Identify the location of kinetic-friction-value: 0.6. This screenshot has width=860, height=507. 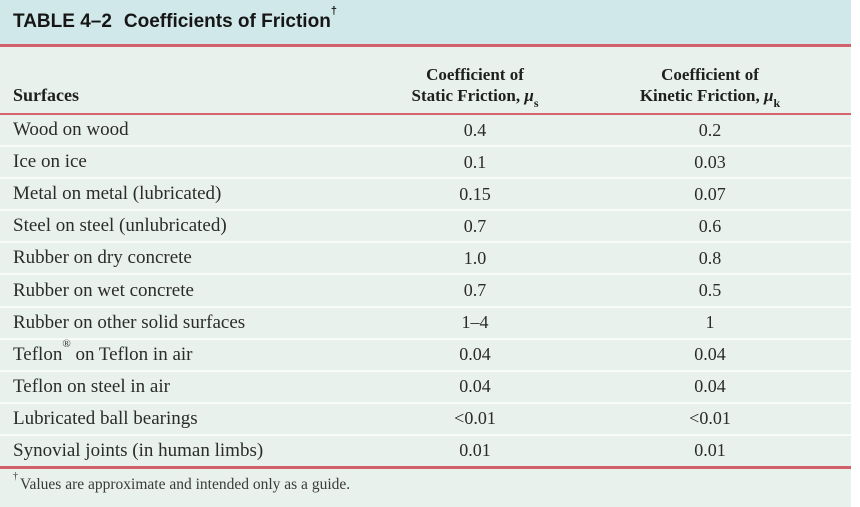
(710, 225).